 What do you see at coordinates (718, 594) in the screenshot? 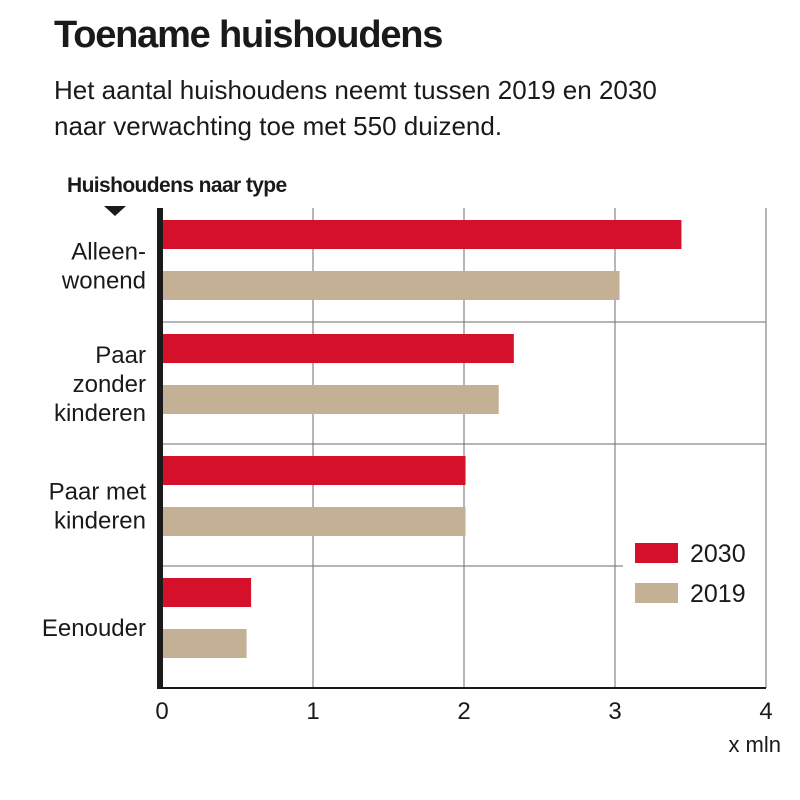
I see `legend-label: 2019` at bounding box center [718, 594].